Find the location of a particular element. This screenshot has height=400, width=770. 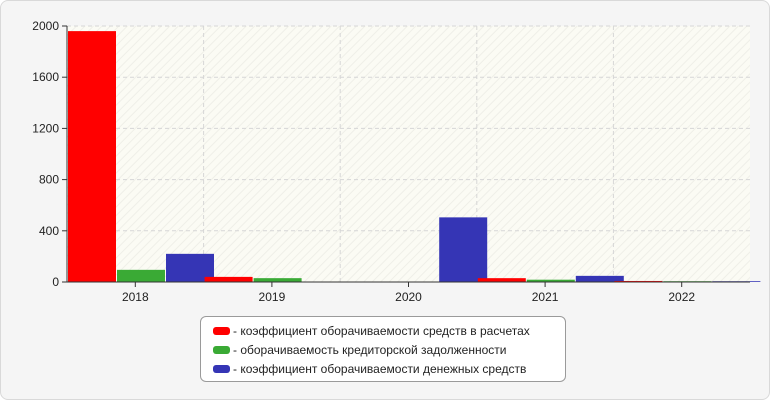

legend-swatch-red is located at coordinates (221, 330).